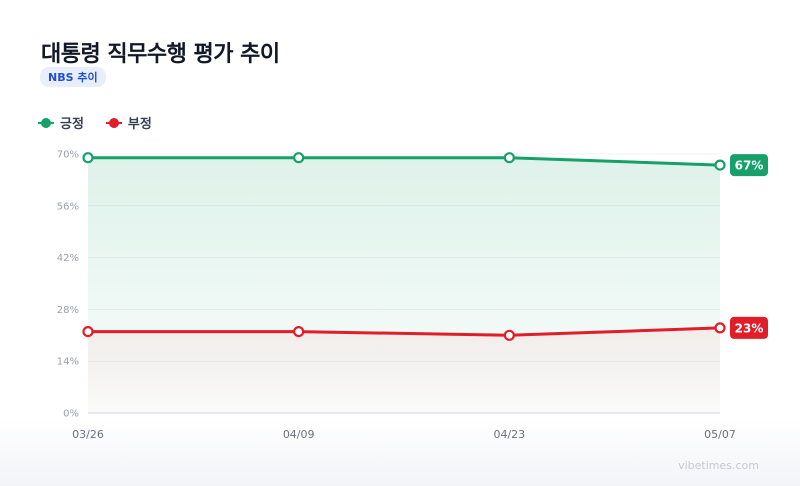 The width and height of the screenshot is (800, 486). What do you see at coordinates (139, 124) in the screenshot?
I see `legend-label: 부정` at bounding box center [139, 124].